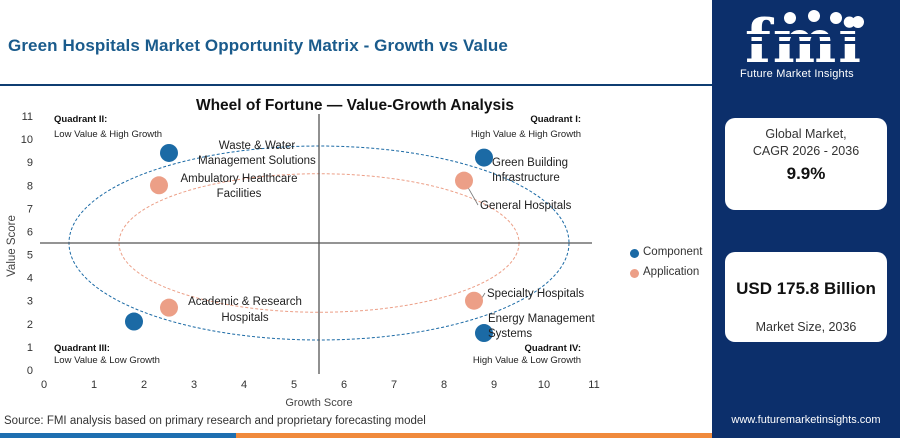  I want to click on x-axis-label: Growth Score, so click(318, 402).